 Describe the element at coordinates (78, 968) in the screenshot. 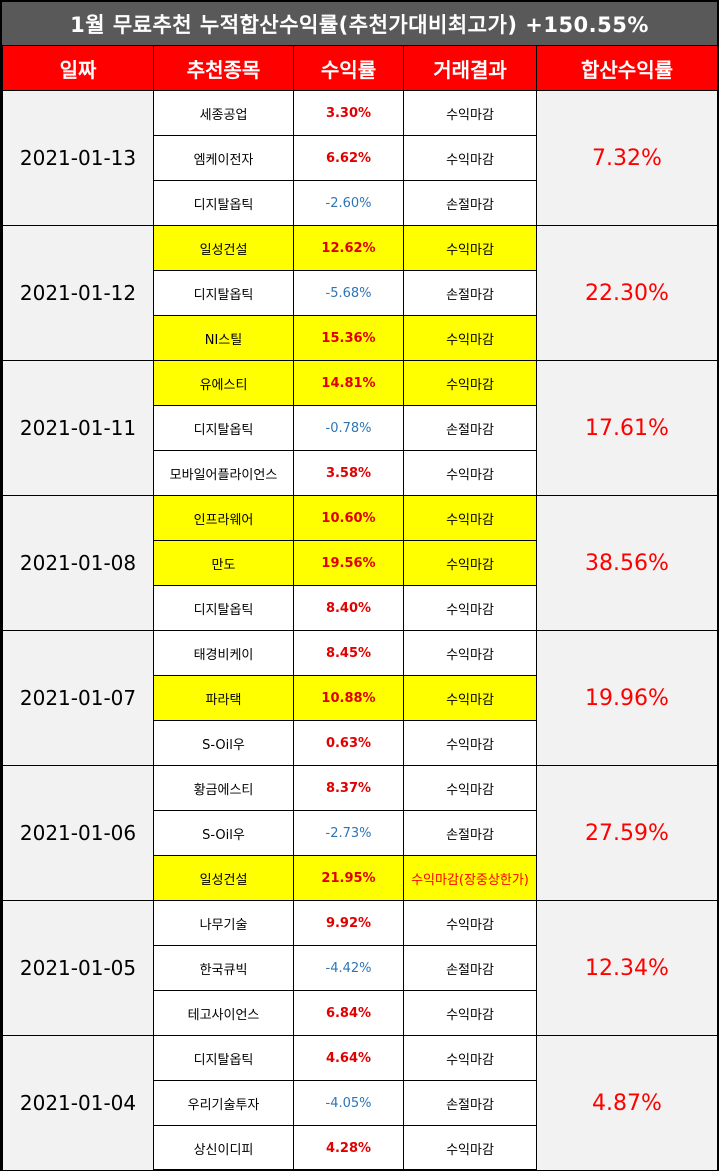

I see `date-cell: 2021-01-05` at that location.